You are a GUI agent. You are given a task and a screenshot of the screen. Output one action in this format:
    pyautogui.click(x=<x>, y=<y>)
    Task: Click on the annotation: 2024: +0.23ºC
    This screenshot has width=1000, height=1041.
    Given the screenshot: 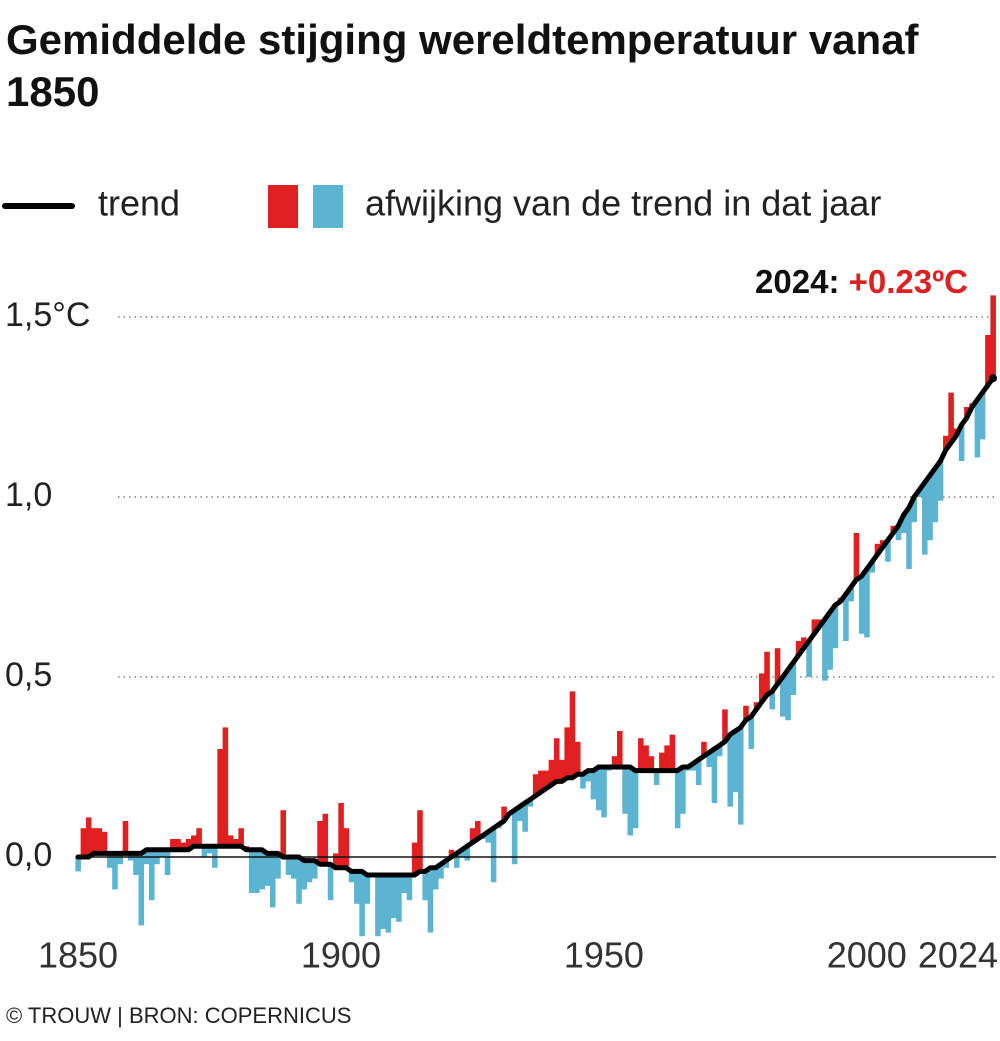 What is the action you would take?
    pyautogui.click(x=861, y=281)
    